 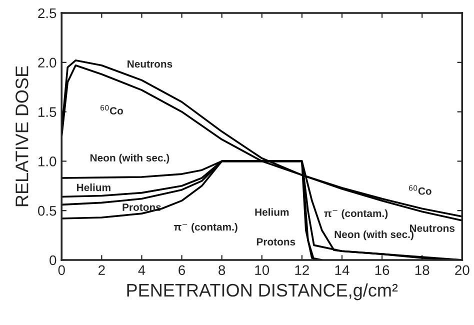 I want to click on x-tick-label: 8, so click(x=222, y=270).